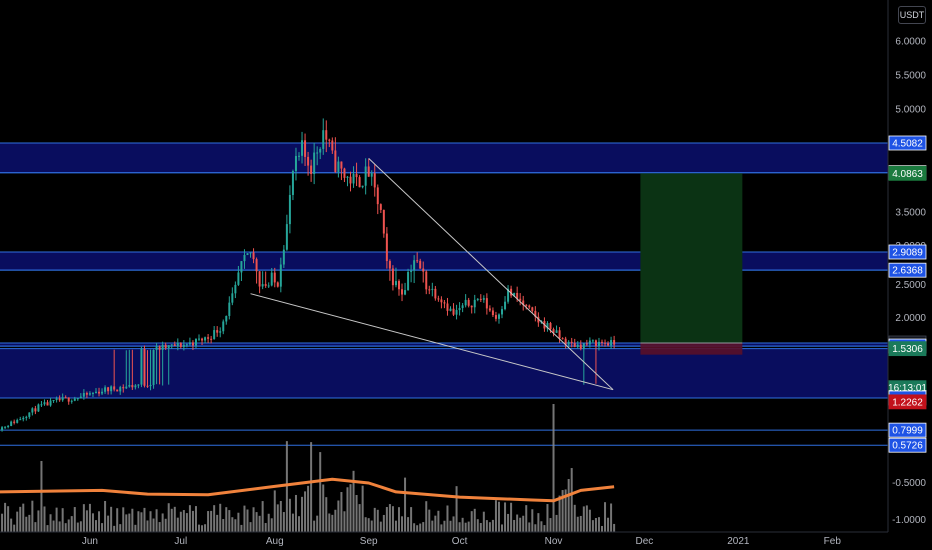  Describe the element at coordinates (912, 15) in the screenshot. I see `currency-unit-button: USDT` at that location.